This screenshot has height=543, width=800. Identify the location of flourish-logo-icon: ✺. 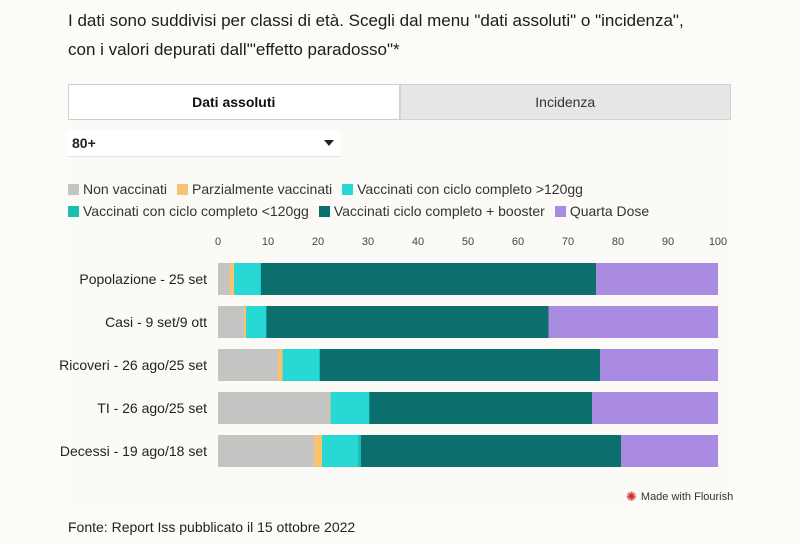
(631, 496).